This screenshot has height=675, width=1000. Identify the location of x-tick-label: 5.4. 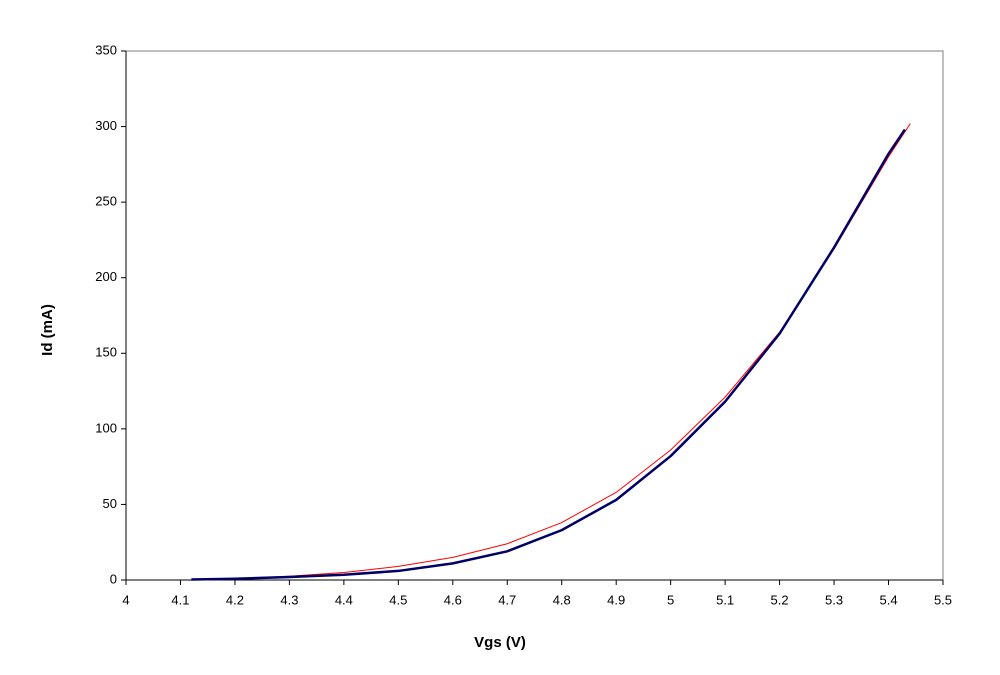
(888, 599).